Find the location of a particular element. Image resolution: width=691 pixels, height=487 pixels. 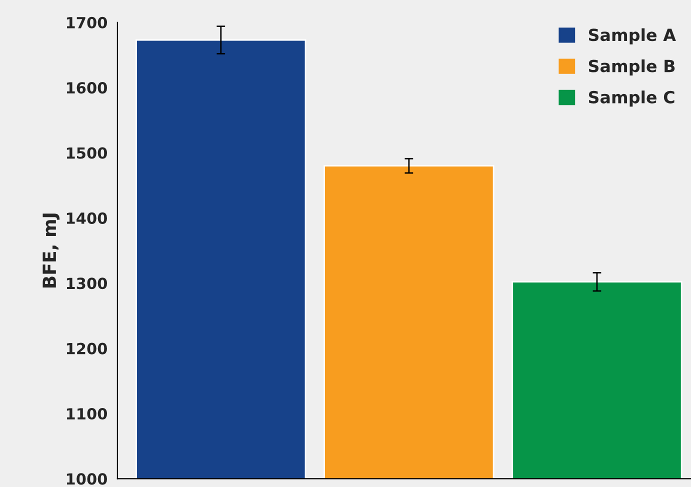

y-tick-label: 1700 is located at coordinates (87, 22).